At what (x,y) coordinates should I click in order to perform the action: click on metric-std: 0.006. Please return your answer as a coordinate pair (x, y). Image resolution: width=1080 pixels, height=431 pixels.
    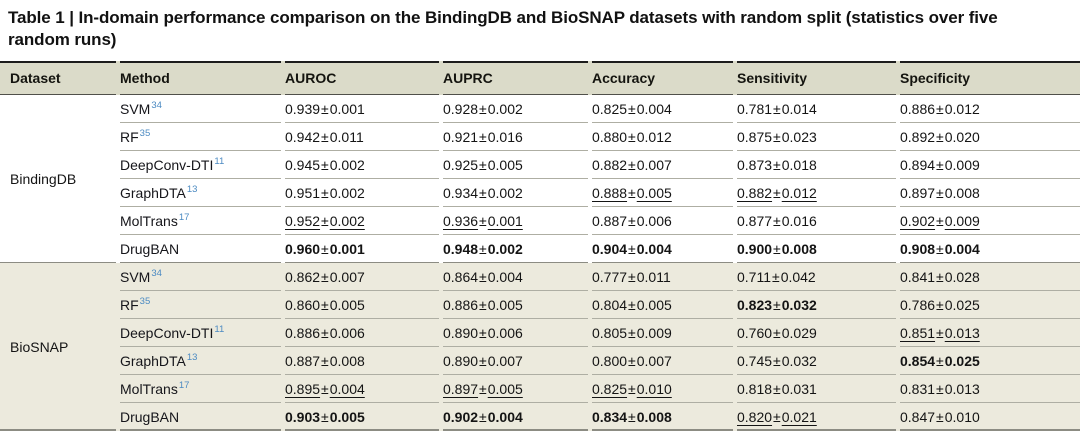
    Looking at the image, I should click on (654, 221).